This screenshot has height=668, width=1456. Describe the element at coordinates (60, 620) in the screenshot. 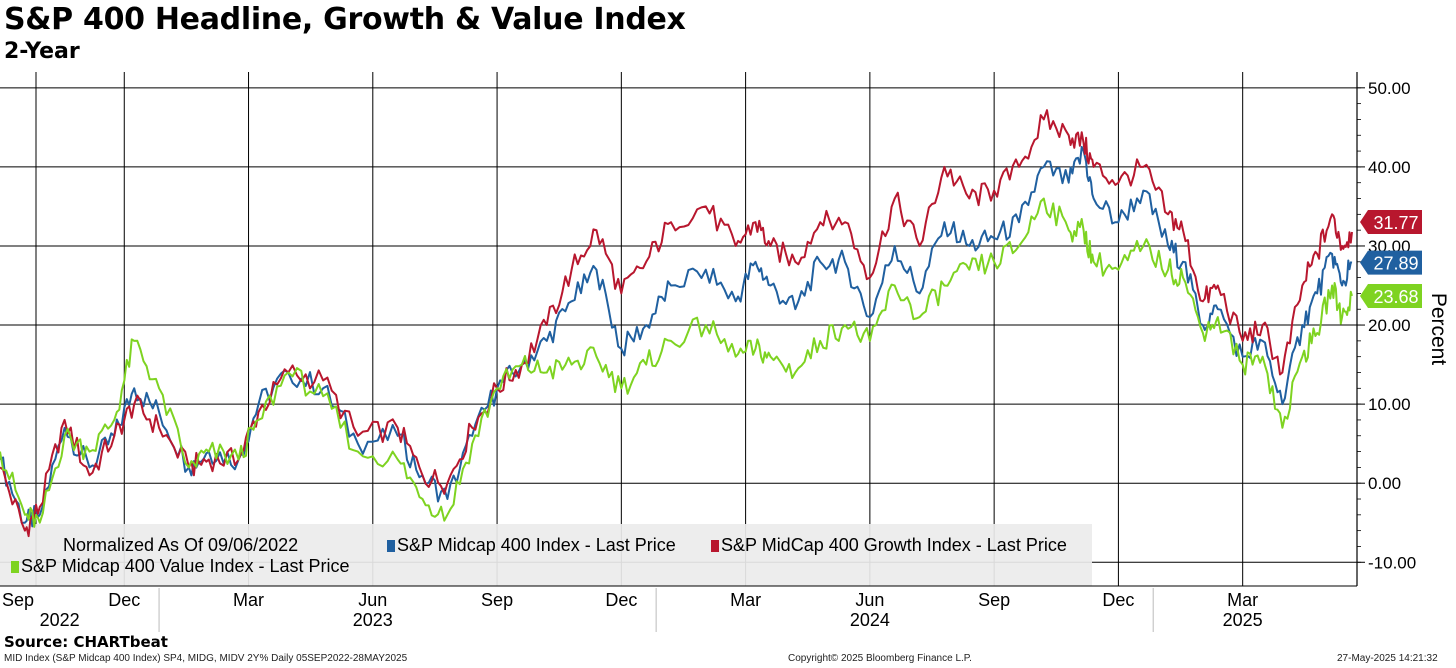

I see `x-tick-label-year: 2022` at that location.